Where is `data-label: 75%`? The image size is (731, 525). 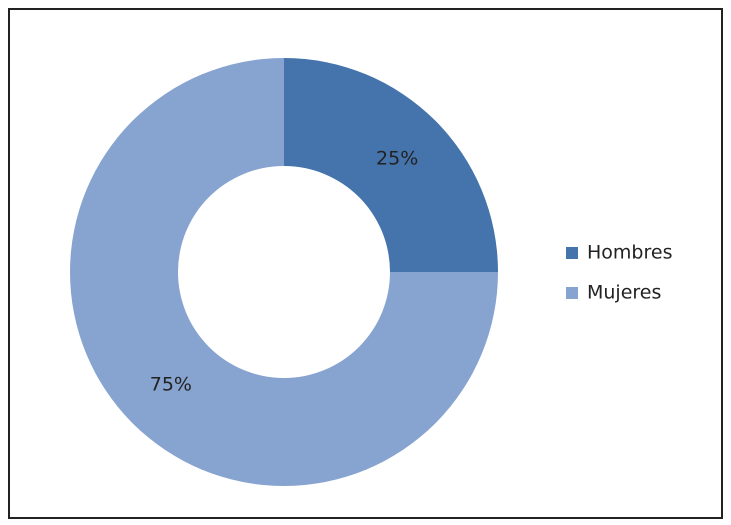
data-label: 75% is located at coordinates (171, 385).